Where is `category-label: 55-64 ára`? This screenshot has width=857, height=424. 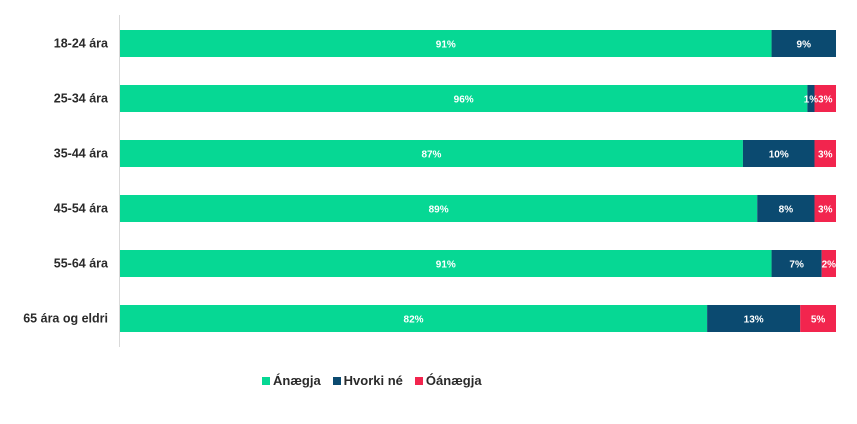 category-label: 55-64 ára is located at coordinates (81, 264).